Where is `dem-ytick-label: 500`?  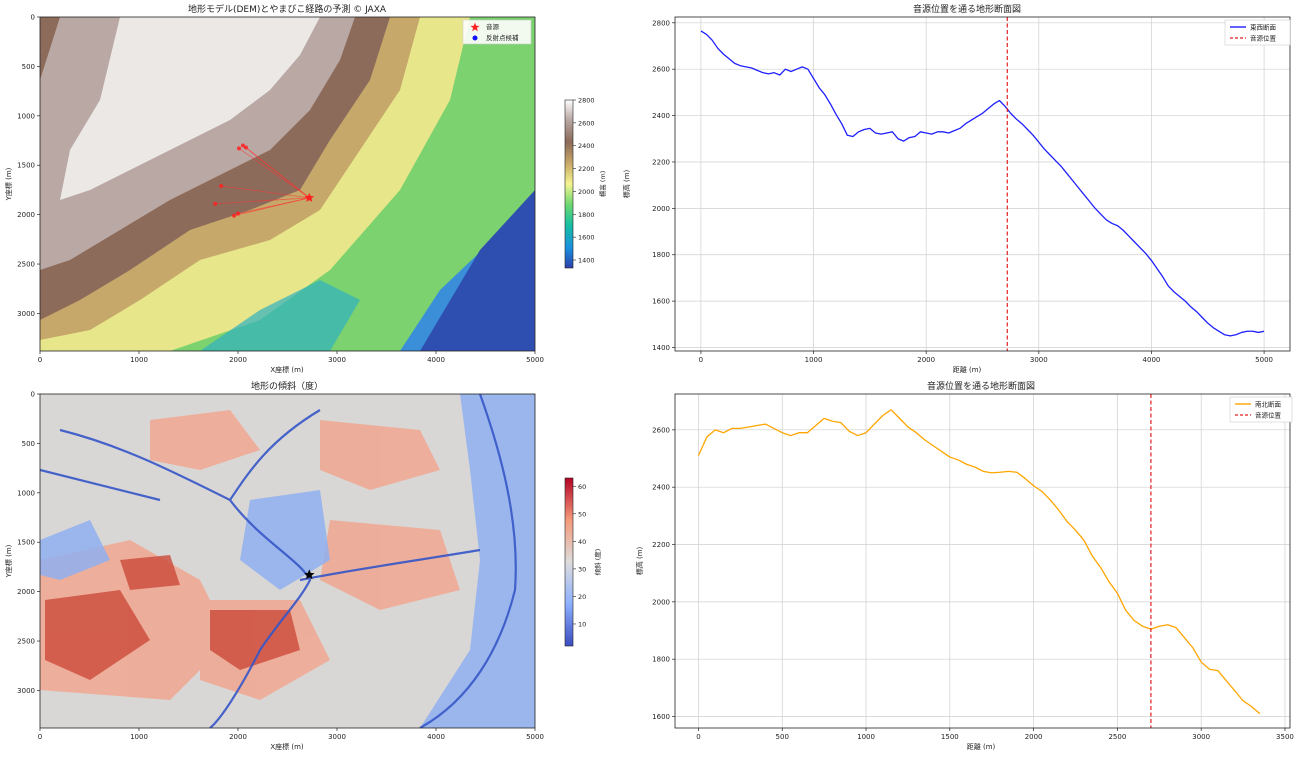
dem-ytick-label: 500 is located at coordinates (28, 67).